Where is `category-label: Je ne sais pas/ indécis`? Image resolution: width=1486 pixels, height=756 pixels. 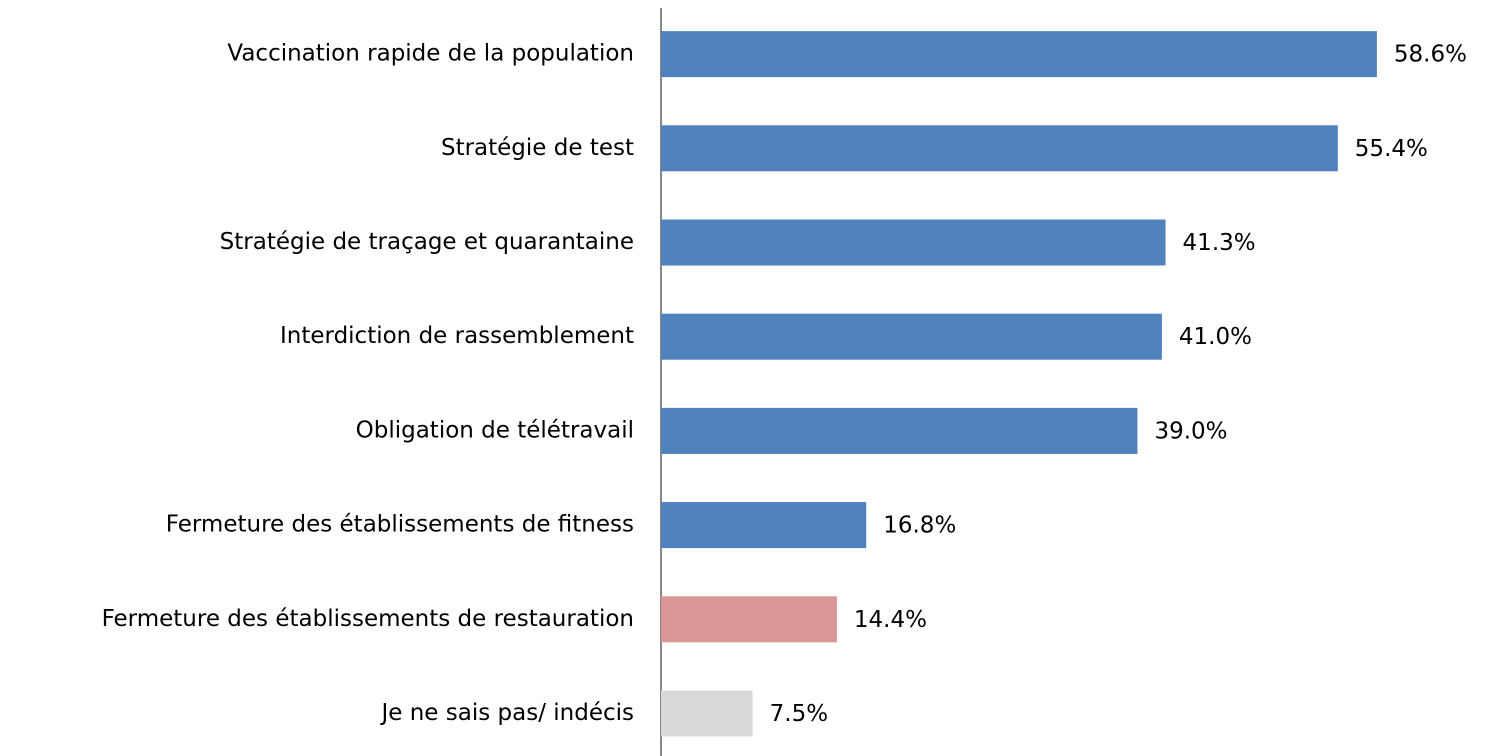
category-label: Je ne sais pas/ indécis is located at coordinates (506, 713).